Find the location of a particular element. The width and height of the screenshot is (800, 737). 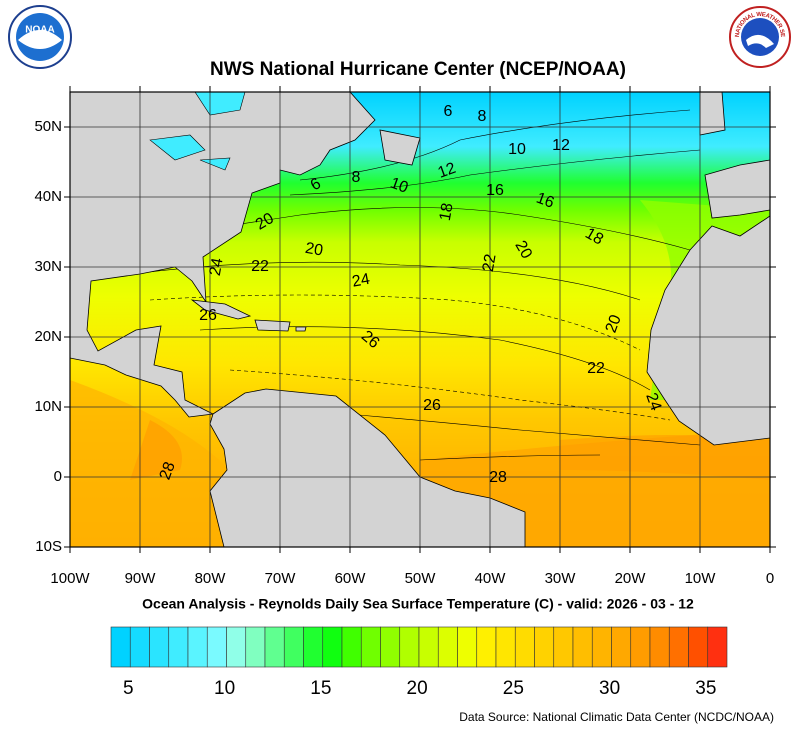

colorbar-label: 25 is located at coordinates (513, 688).